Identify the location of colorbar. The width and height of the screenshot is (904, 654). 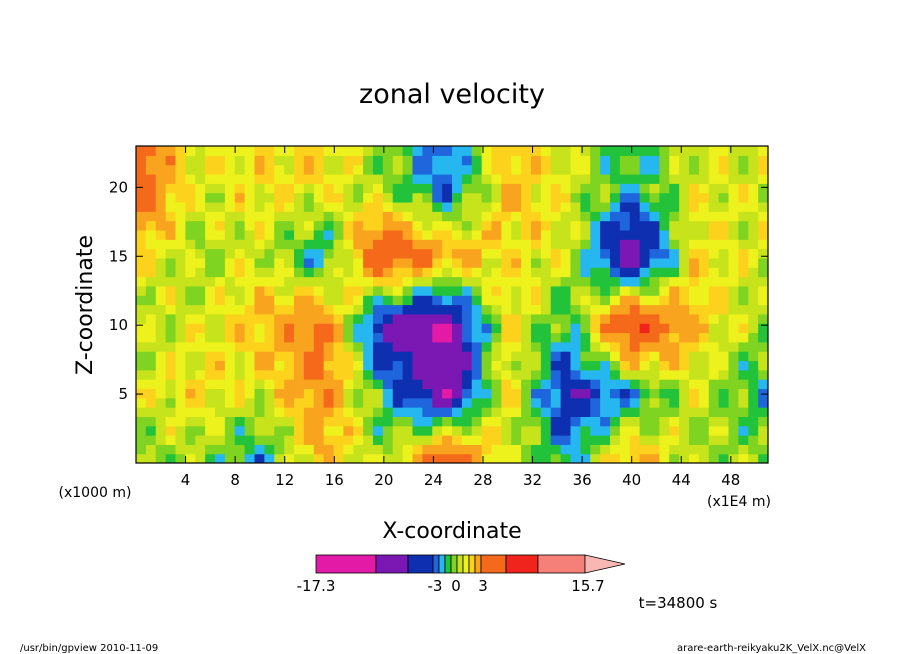
(470, 564).